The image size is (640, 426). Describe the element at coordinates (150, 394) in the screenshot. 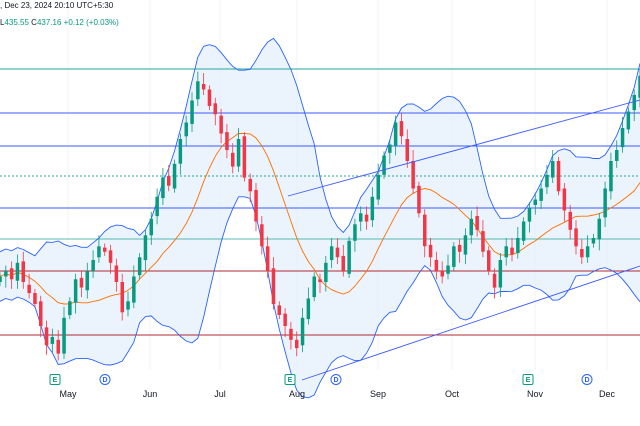

I see `x-axis-label: Jun` at that location.